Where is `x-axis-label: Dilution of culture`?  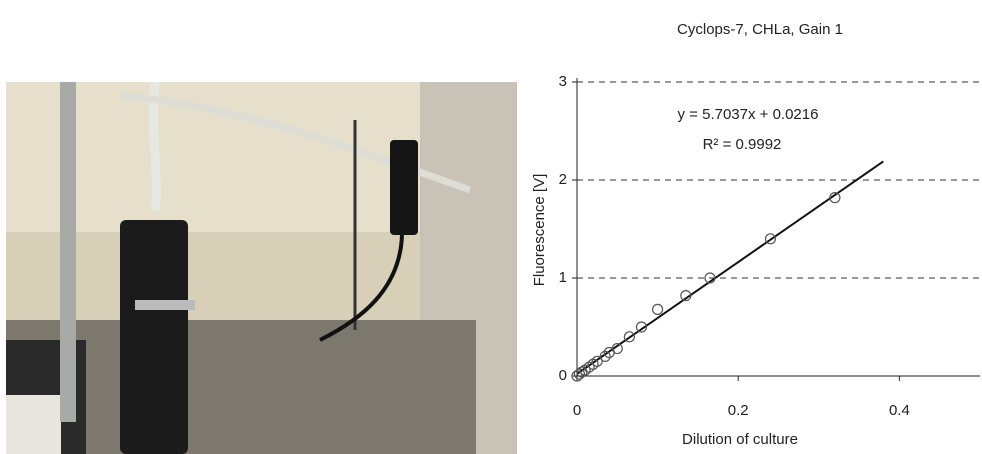 x-axis-label: Dilution of culture is located at coordinates (740, 439).